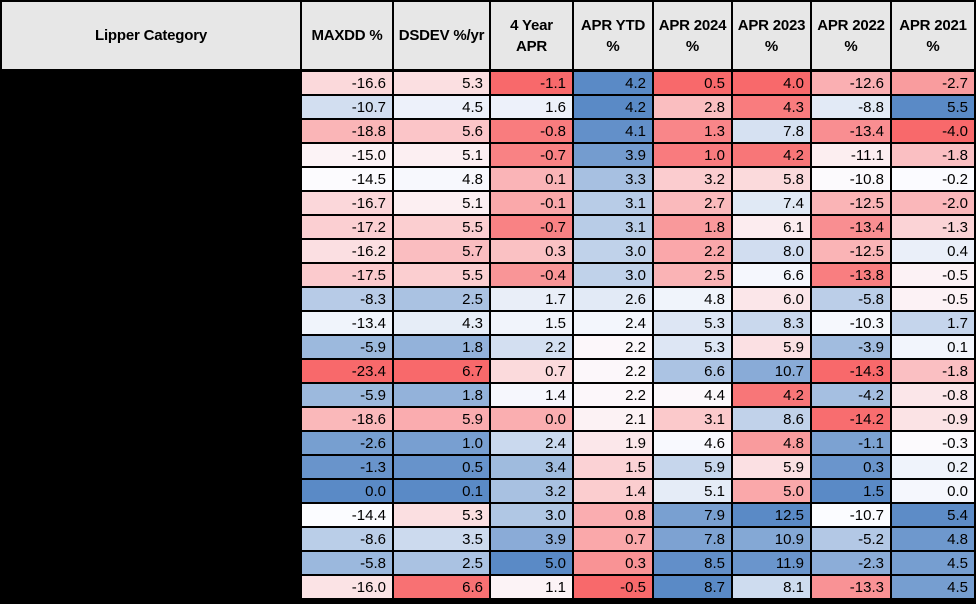 The width and height of the screenshot is (976, 604). Describe the element at coordinates (771, 36) in the screenshot. I see `column-header-apr-2023: APR 2023 %` at that location.